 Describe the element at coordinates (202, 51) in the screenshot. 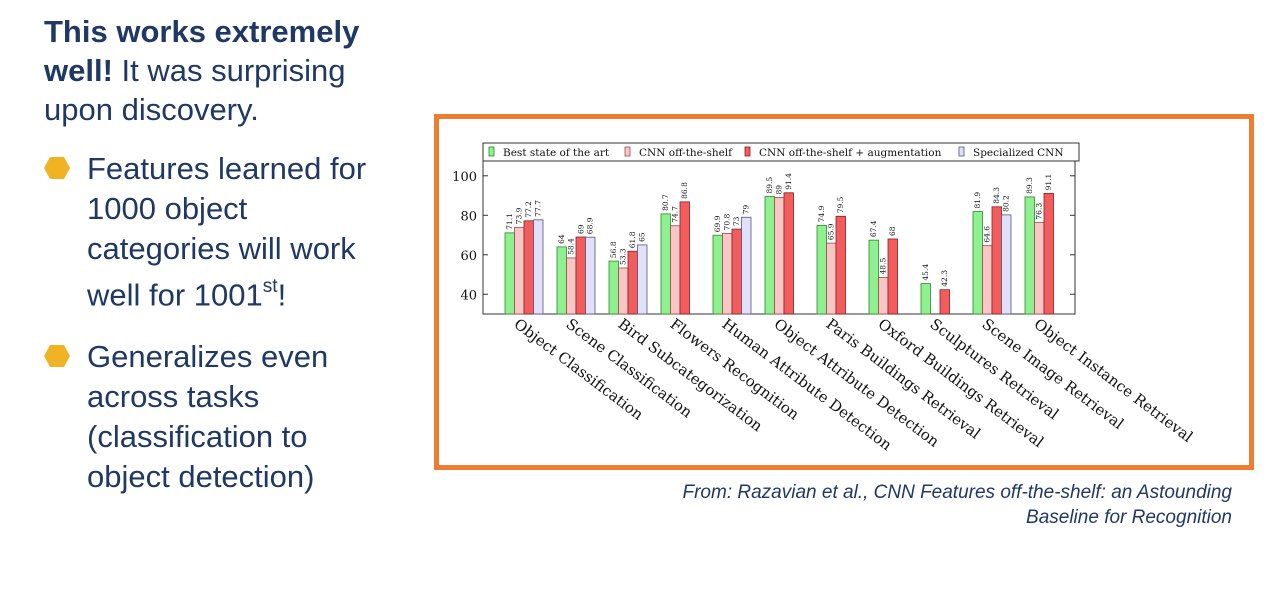

I see `intro-bold: This works extremely well!` at that location.